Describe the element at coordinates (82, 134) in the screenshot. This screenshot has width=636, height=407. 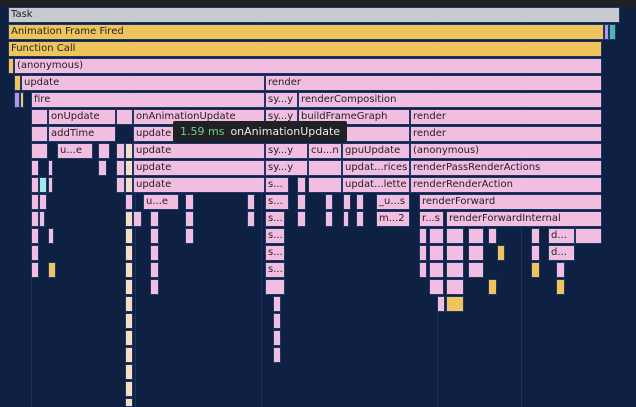
I see `flame-bar-add-time: addTime` at that location.